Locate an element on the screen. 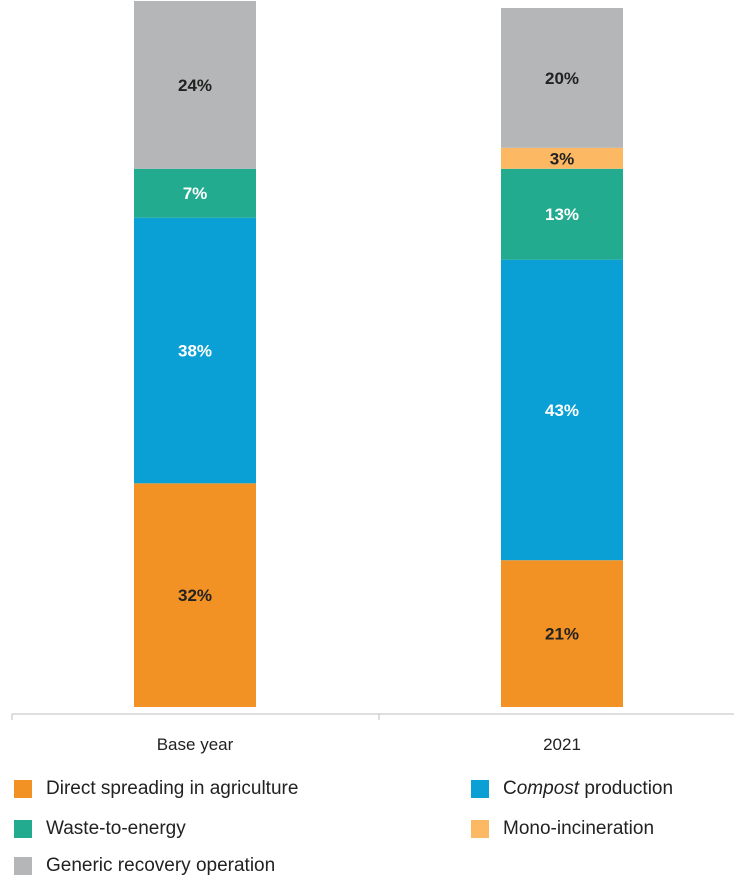 The height and width of the screenshot is (878, 734). category-label: Base year is located at coordinates (195, 744).